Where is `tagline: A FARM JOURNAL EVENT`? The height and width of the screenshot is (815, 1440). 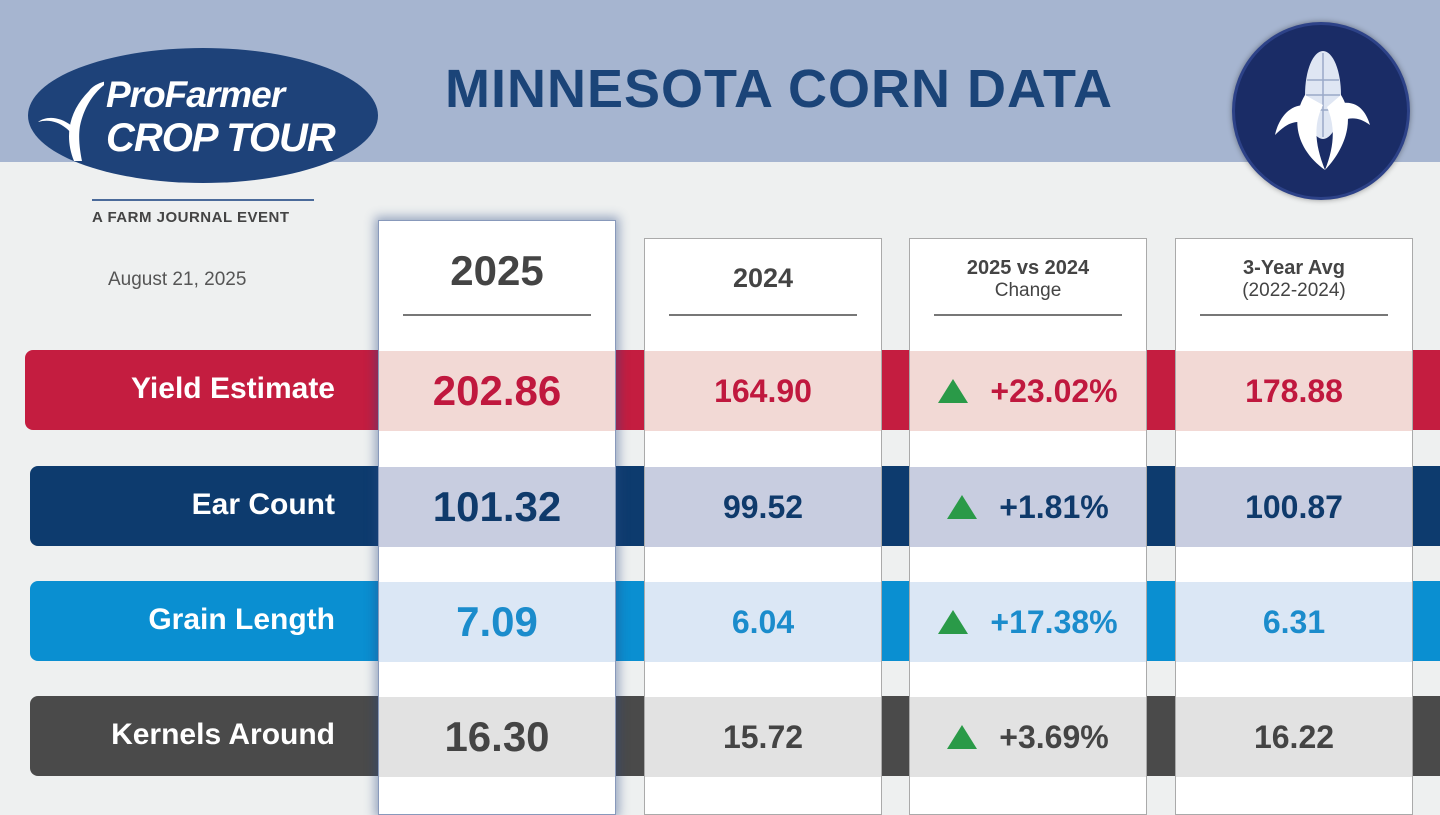 tagline: A FARM JOURNAL EVENT is located at coordinates (191, 217).